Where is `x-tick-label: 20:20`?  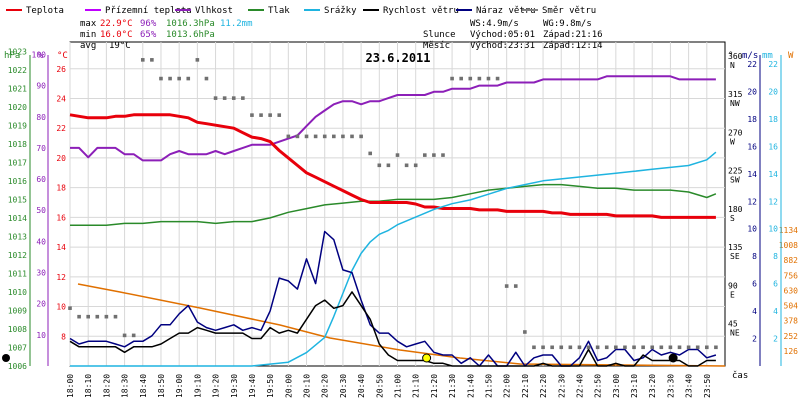 x-tick-label: 20:20 is located at coordinates (325, 386).